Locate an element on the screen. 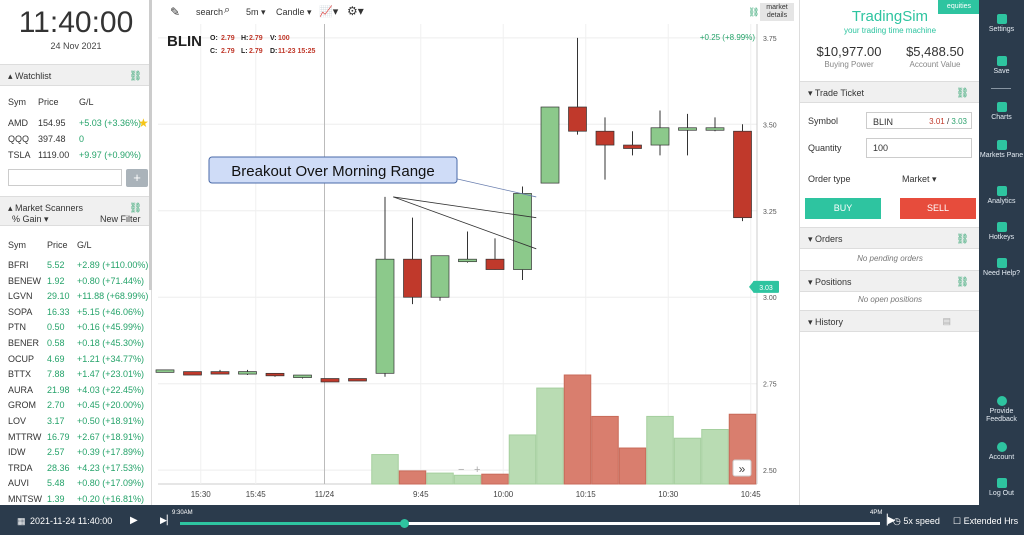  search-icon: ⌕ is located at coordinates (227, 10).